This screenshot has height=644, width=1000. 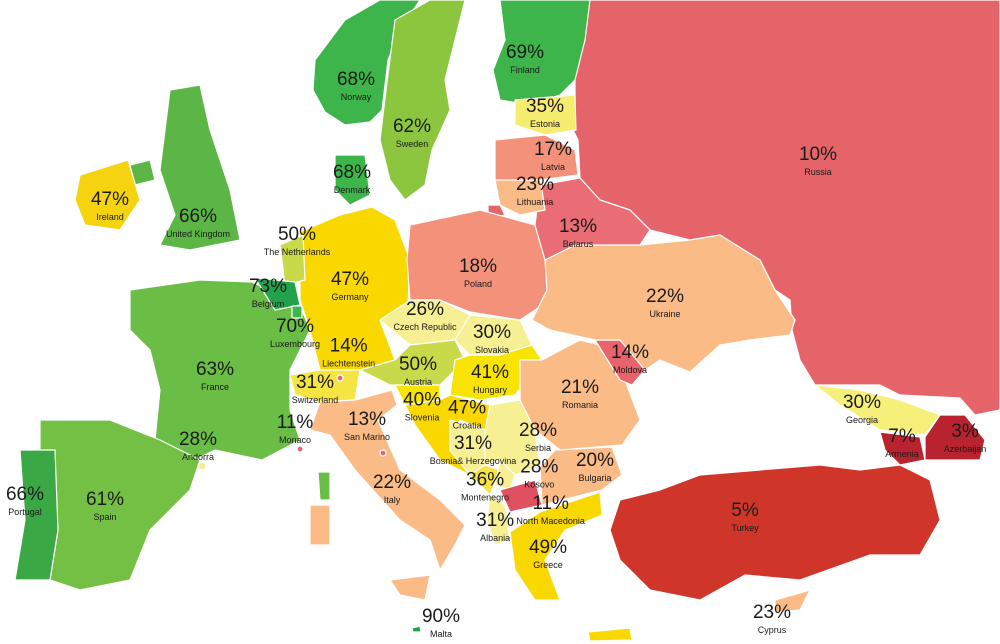 I want to click on country-azerbaijan, so click(x=955, y=437).